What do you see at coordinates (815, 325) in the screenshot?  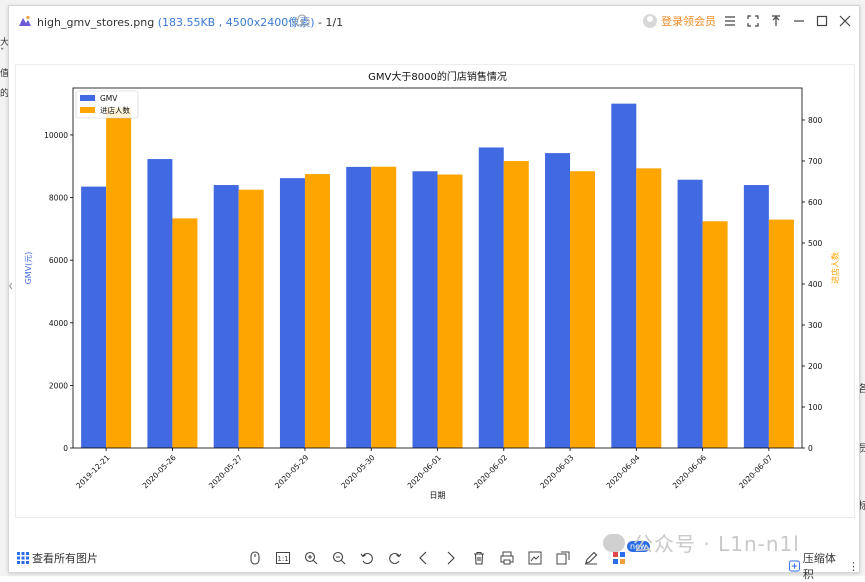 I see `y-right-tick-label: 300` at bounding box center [815, 325].